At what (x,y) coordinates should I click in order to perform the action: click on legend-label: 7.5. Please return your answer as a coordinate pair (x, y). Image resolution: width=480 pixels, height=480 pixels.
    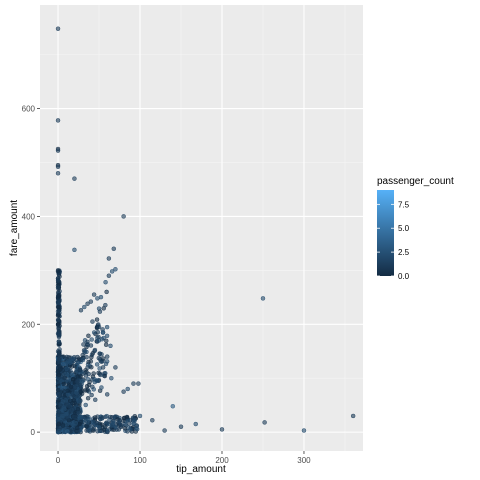
    Looking at the image, I should click on (404, 204).